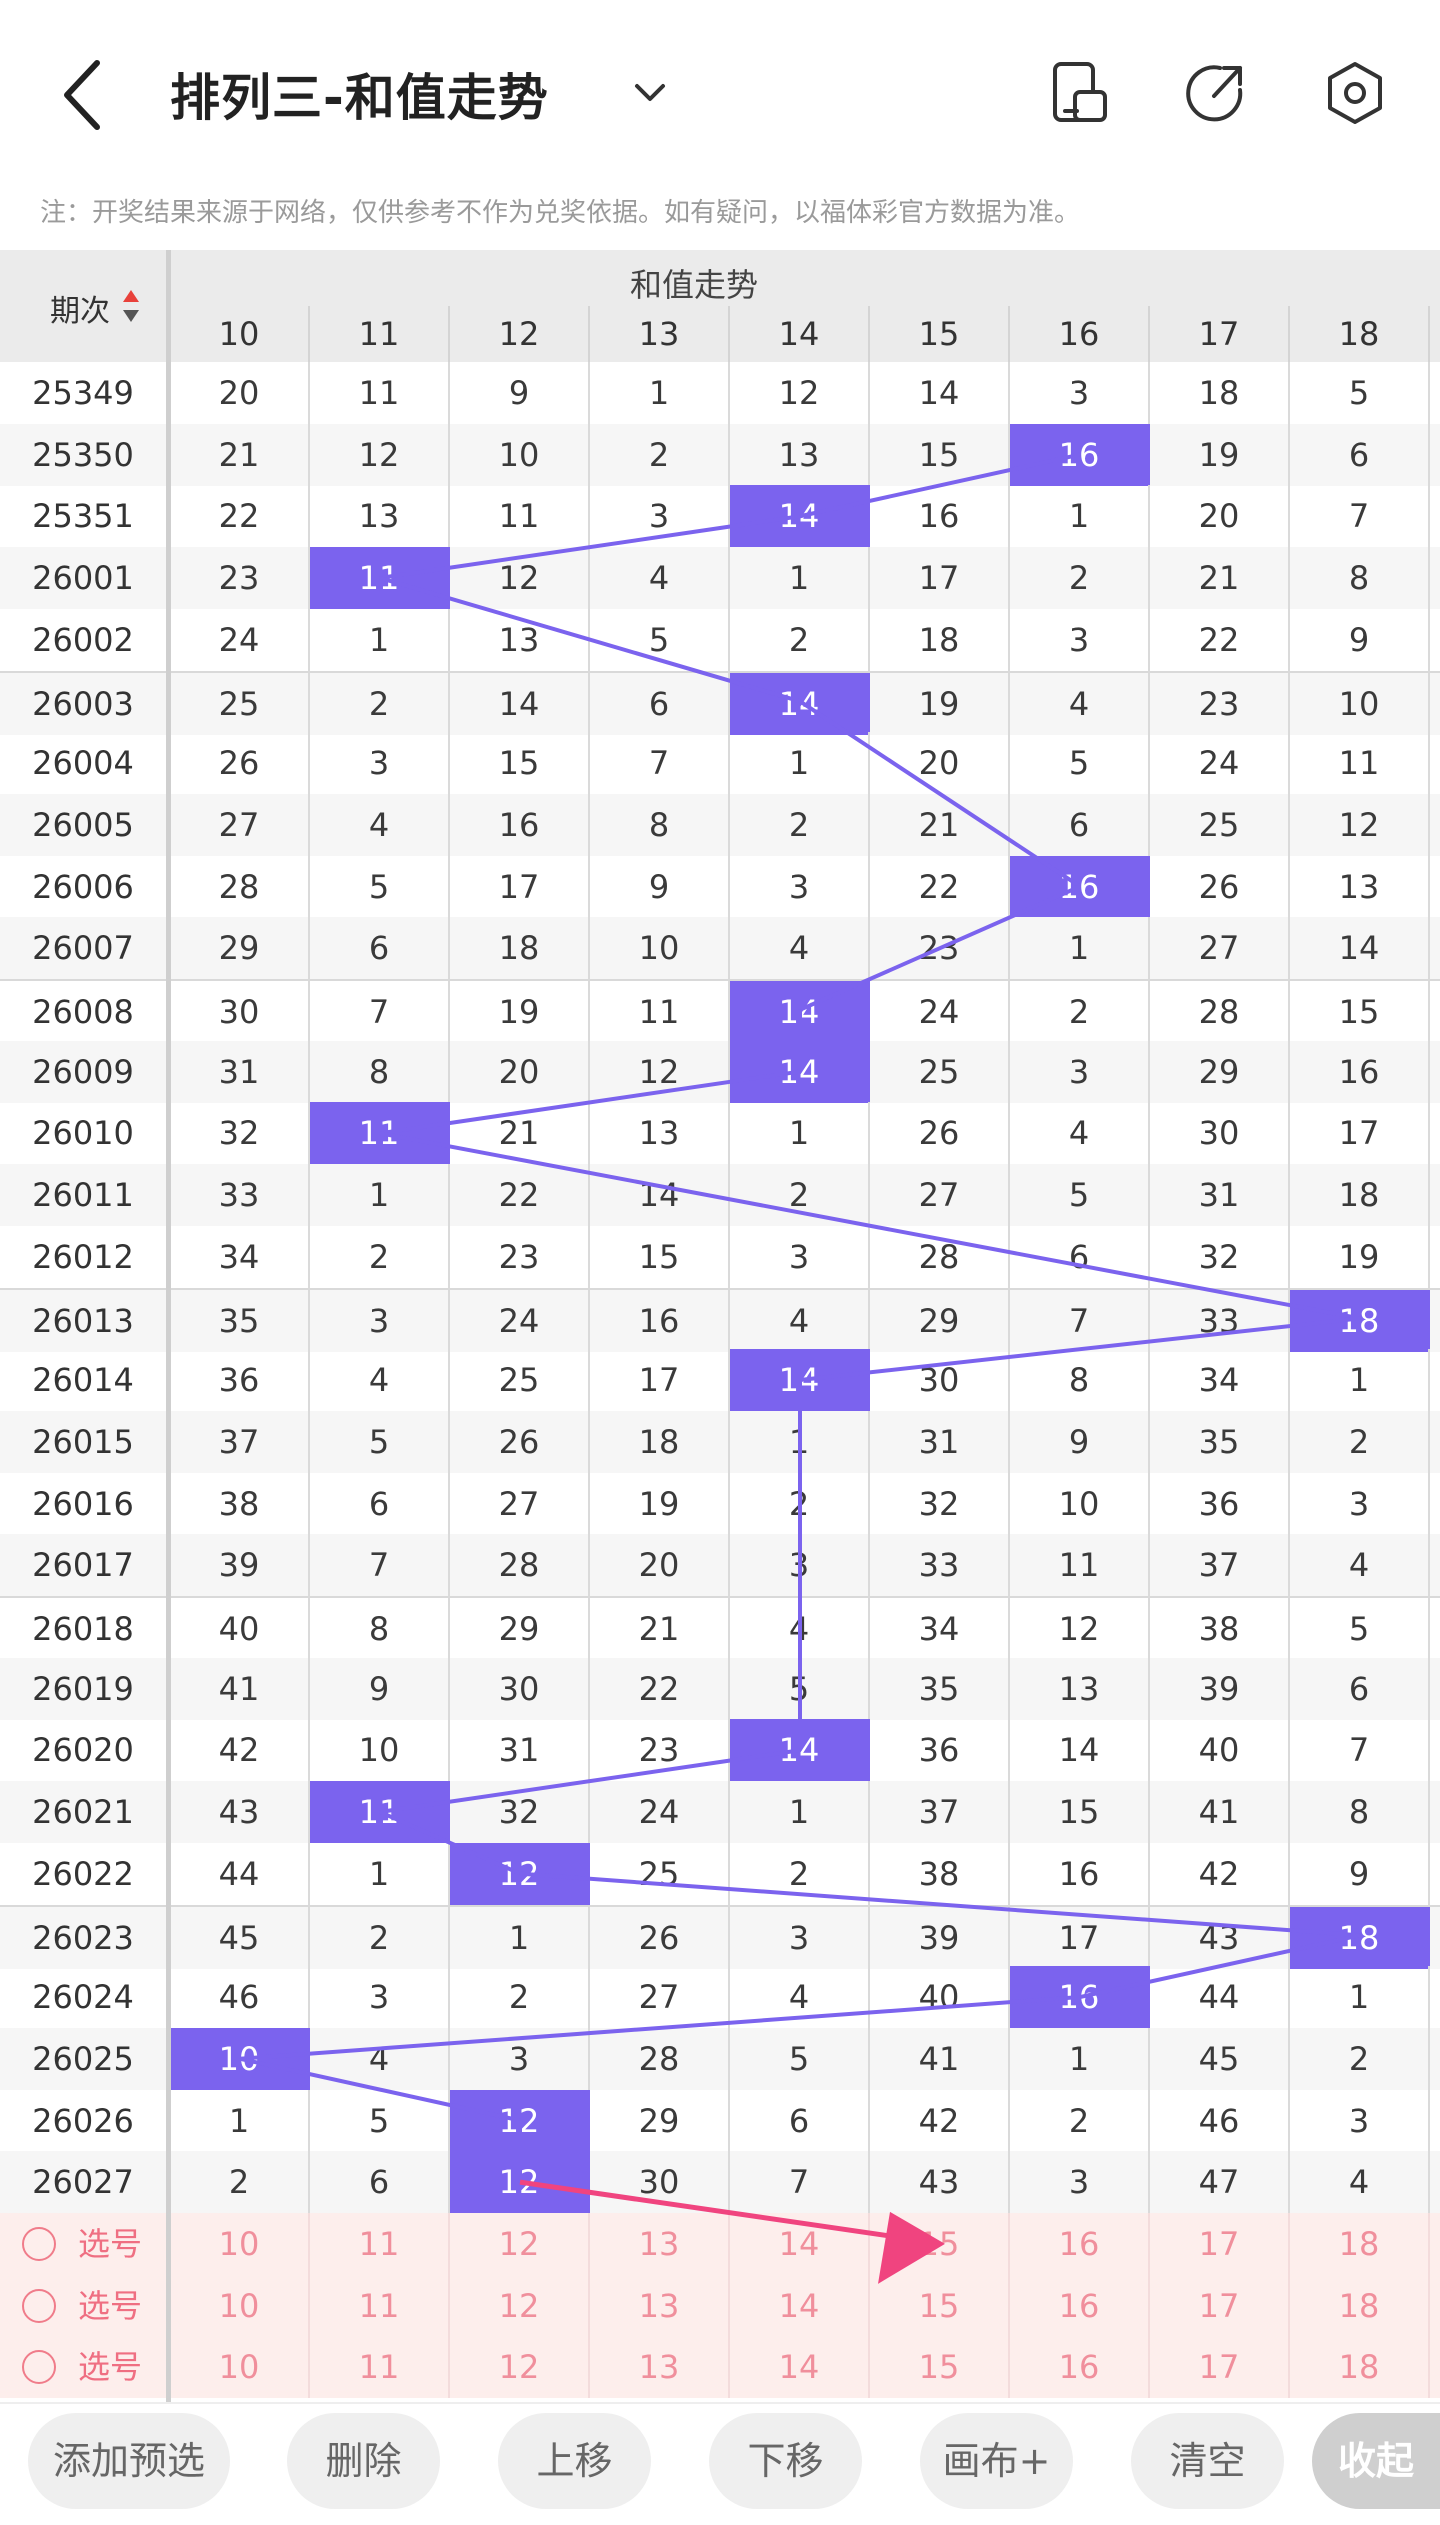 The width and height of the screenshot is (1440, 2525). I want to click on omission-cell: 24, so click(240, 639).